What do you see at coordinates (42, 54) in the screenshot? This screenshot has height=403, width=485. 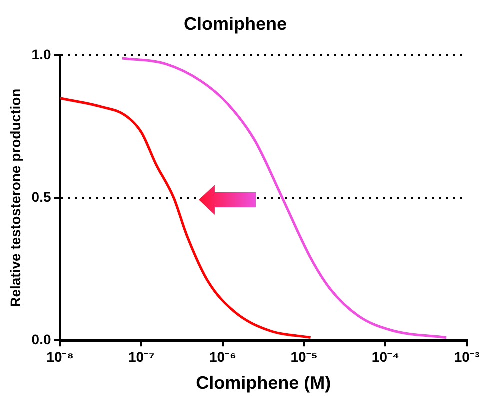 I see `y-tick-label: 1.0` at bounding box center [42, 54].